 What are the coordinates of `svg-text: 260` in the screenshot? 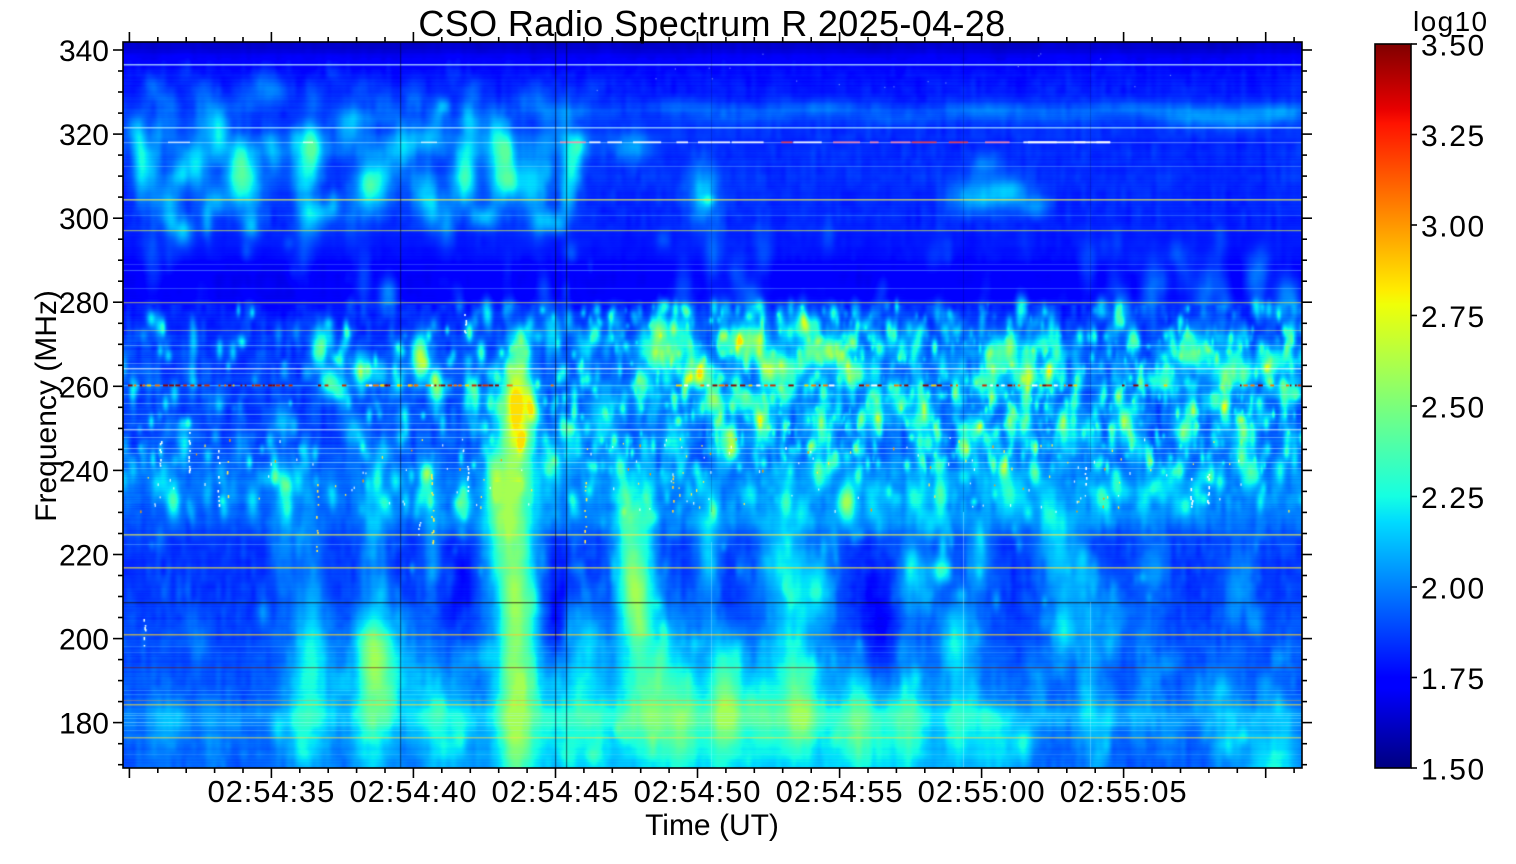 It's located at (84, 387).